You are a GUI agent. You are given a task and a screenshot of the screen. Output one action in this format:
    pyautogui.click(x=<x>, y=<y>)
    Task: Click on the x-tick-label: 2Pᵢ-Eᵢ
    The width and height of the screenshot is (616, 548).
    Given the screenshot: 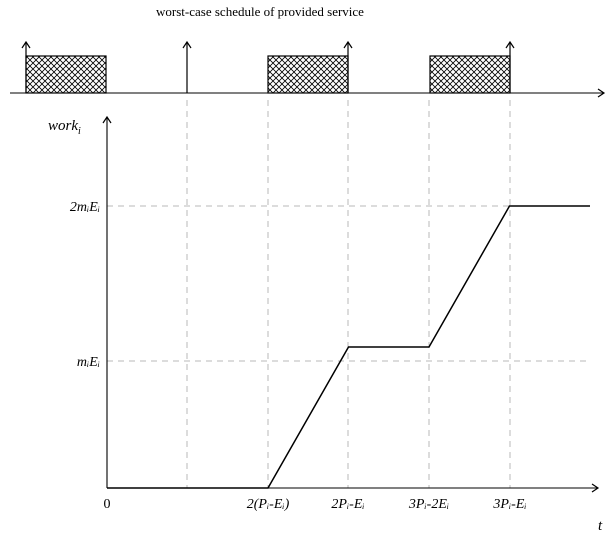 What is the action you would take?
    pyautogui.click(x=347, y=504)
    